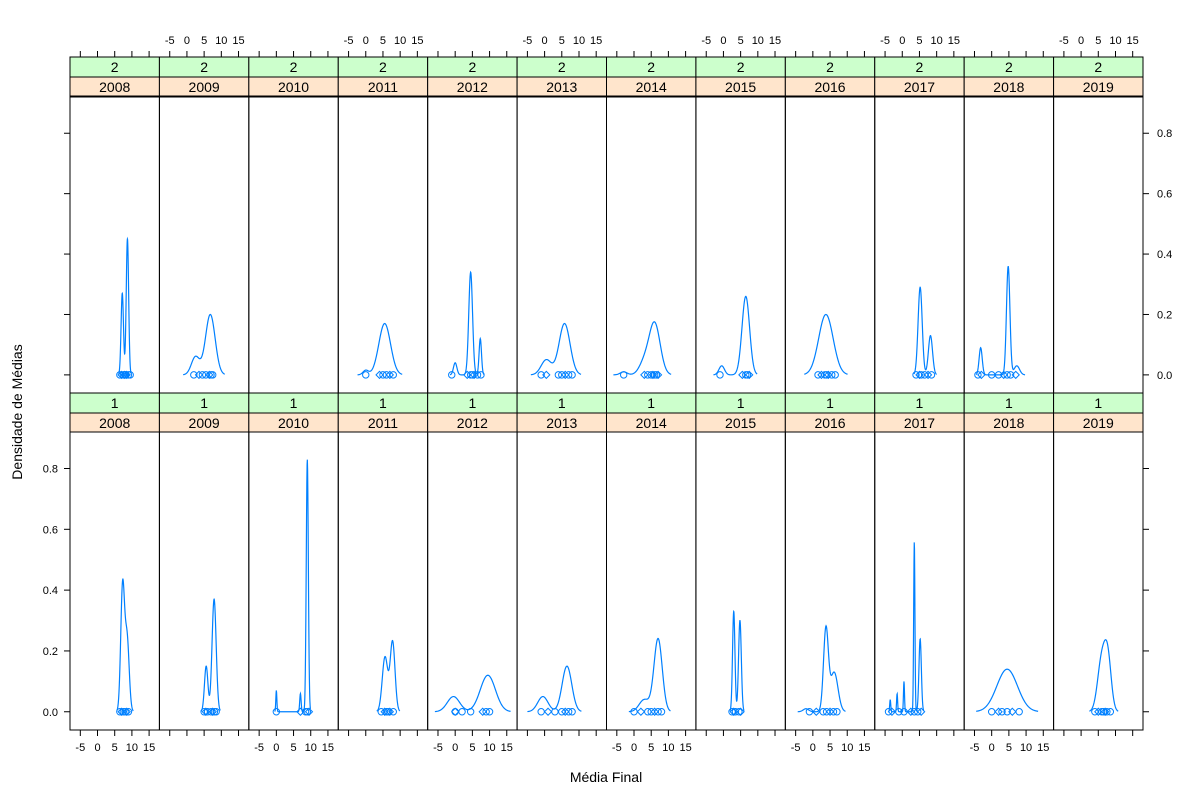 The height and width of the screenshot is (800, 1200). Describe the element at coordinates (651, 423) in the screenshot. I see `strip-year-label: 2014` at that location.